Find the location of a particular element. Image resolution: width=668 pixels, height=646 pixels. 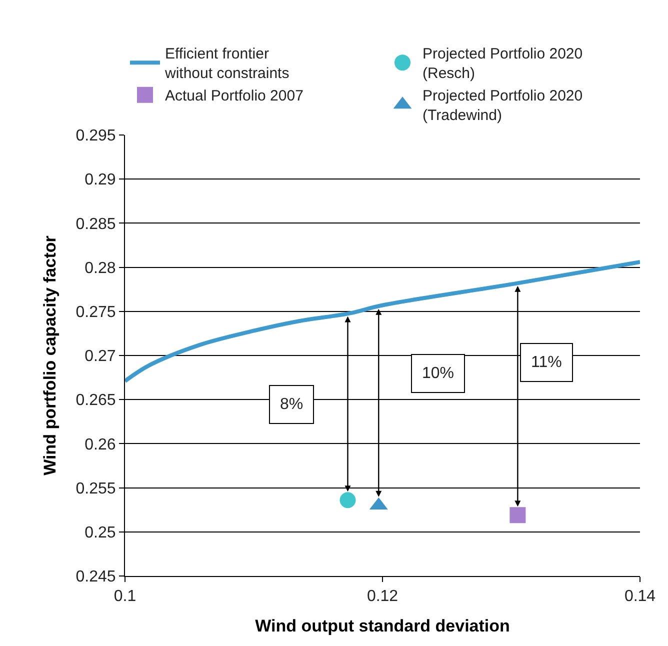

y-tick-label: 0.295 is located at coordinates (96, 136).